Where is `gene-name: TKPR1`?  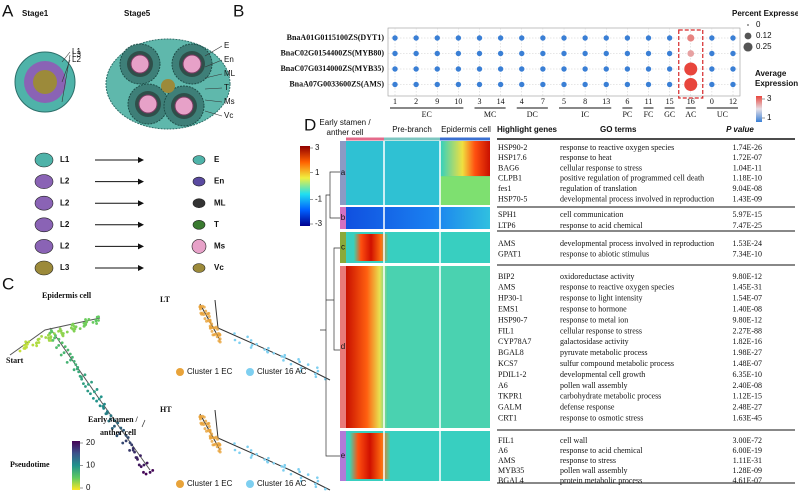 gene-name: TKPR1 is located at coordinates (510, 396).